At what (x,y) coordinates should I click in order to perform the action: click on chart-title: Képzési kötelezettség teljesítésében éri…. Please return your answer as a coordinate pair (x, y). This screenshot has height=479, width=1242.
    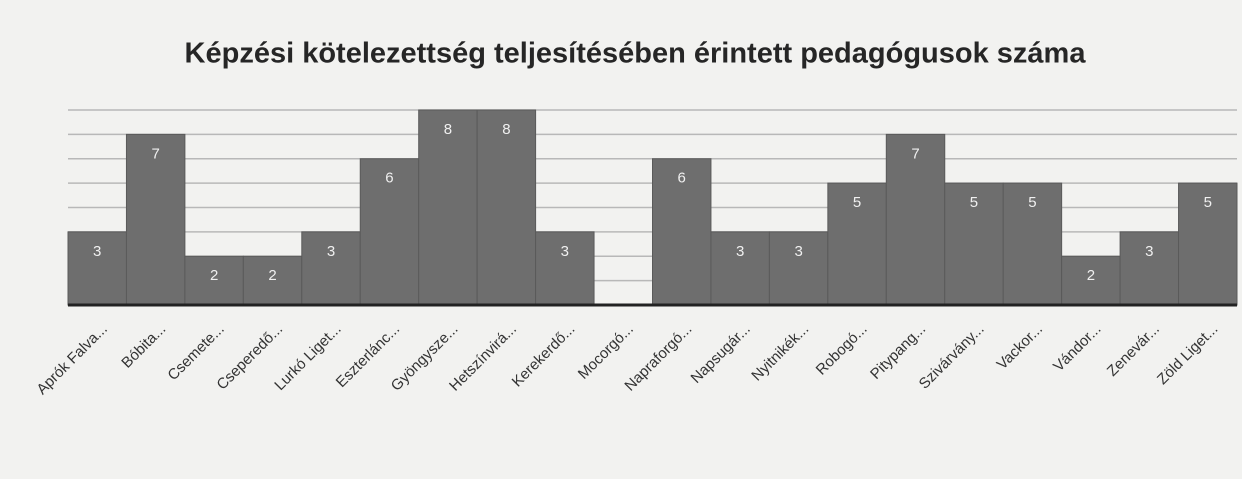
    Looking at the image, I should click on (636, 54).